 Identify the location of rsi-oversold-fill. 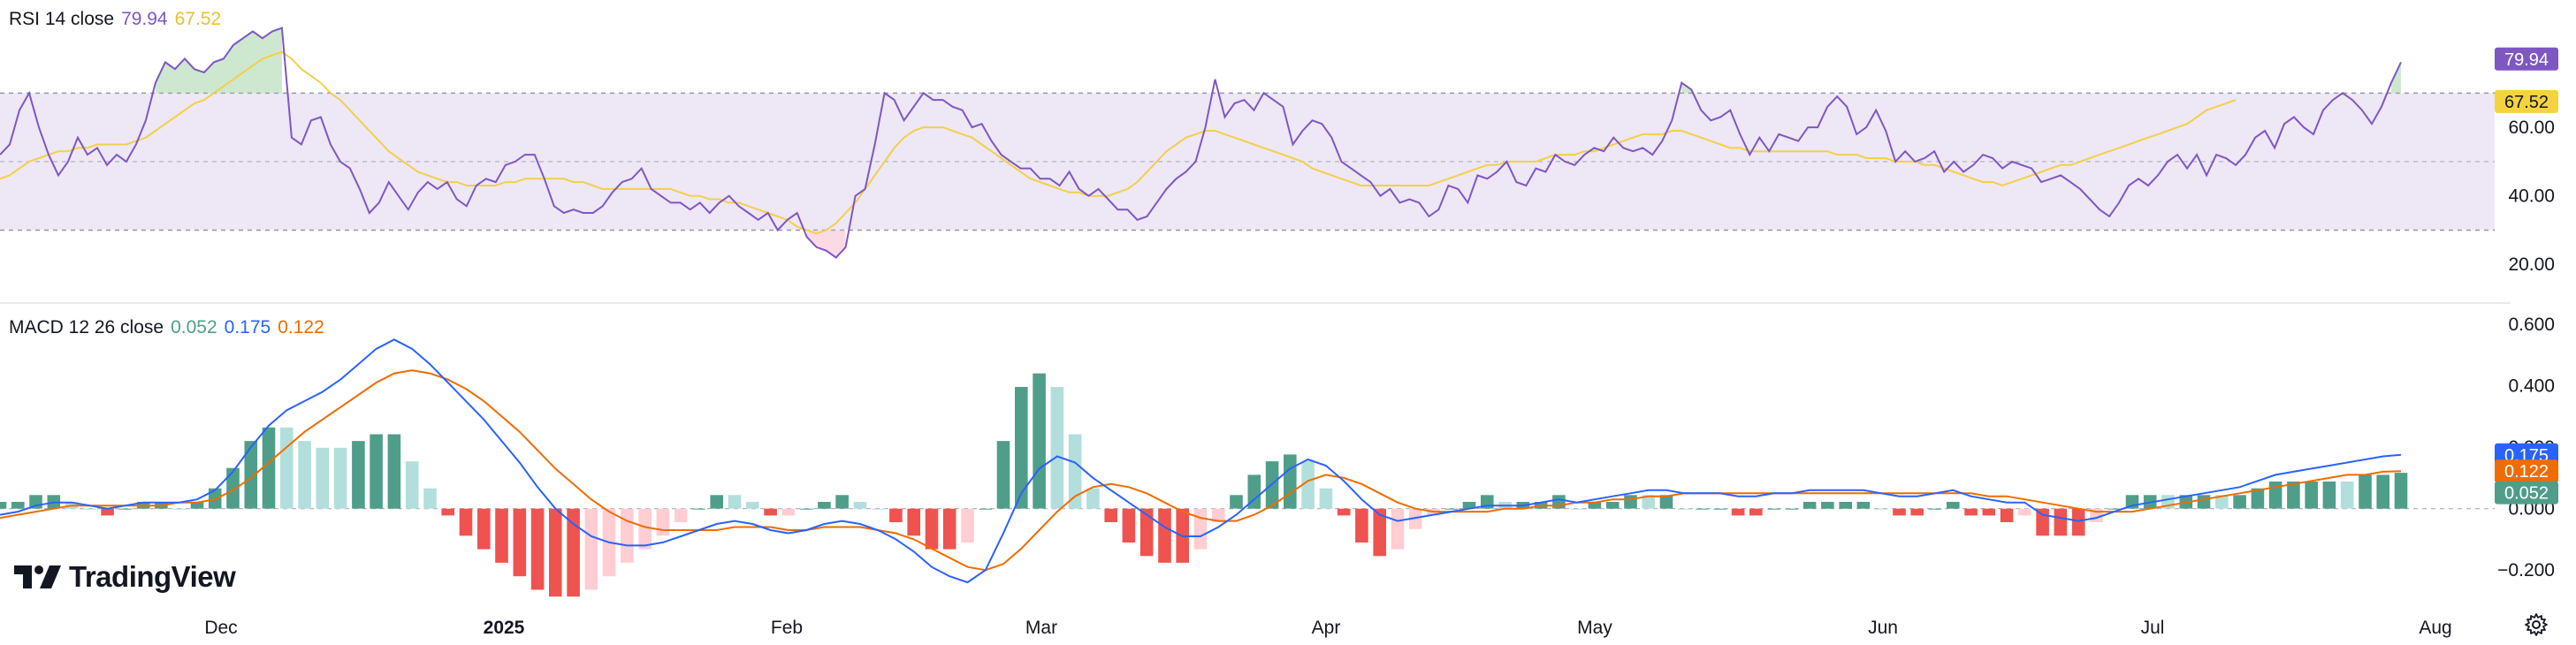
(826, 244).